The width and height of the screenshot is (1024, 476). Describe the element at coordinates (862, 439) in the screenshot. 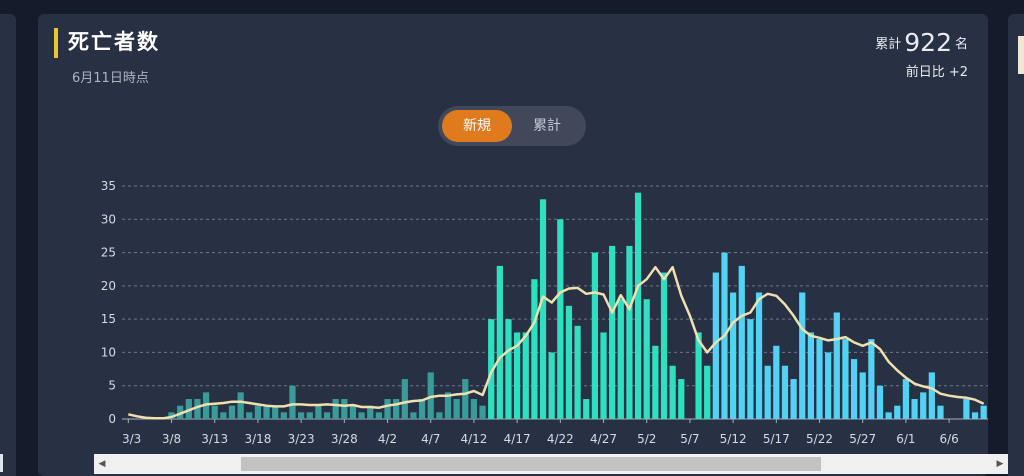

I see `x-tick-label: 5/27` at that location.